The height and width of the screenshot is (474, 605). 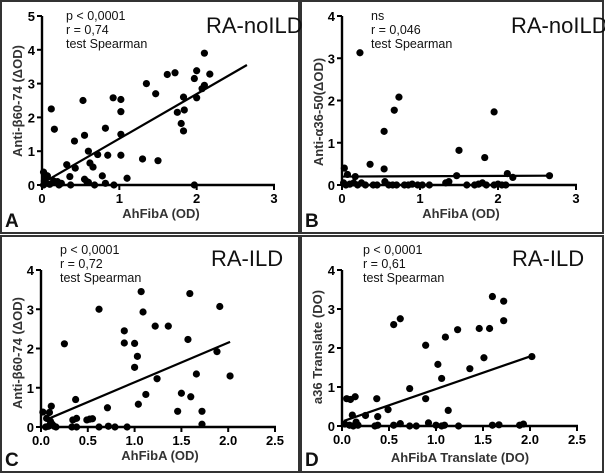 What do you see at coordinates (317, 347) in the screenshot?
I see `y-axis-label: a36 Translate (DO)` at bounding box center [317, 347].